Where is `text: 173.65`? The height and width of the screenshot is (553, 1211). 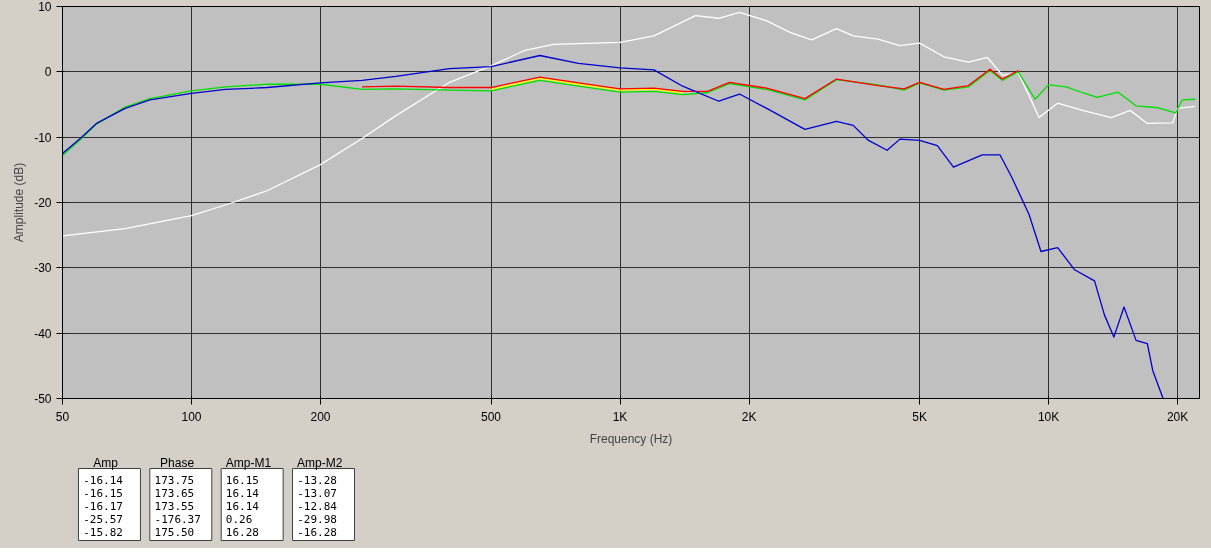
text: 173.65 is located at coordinates (174, 493).